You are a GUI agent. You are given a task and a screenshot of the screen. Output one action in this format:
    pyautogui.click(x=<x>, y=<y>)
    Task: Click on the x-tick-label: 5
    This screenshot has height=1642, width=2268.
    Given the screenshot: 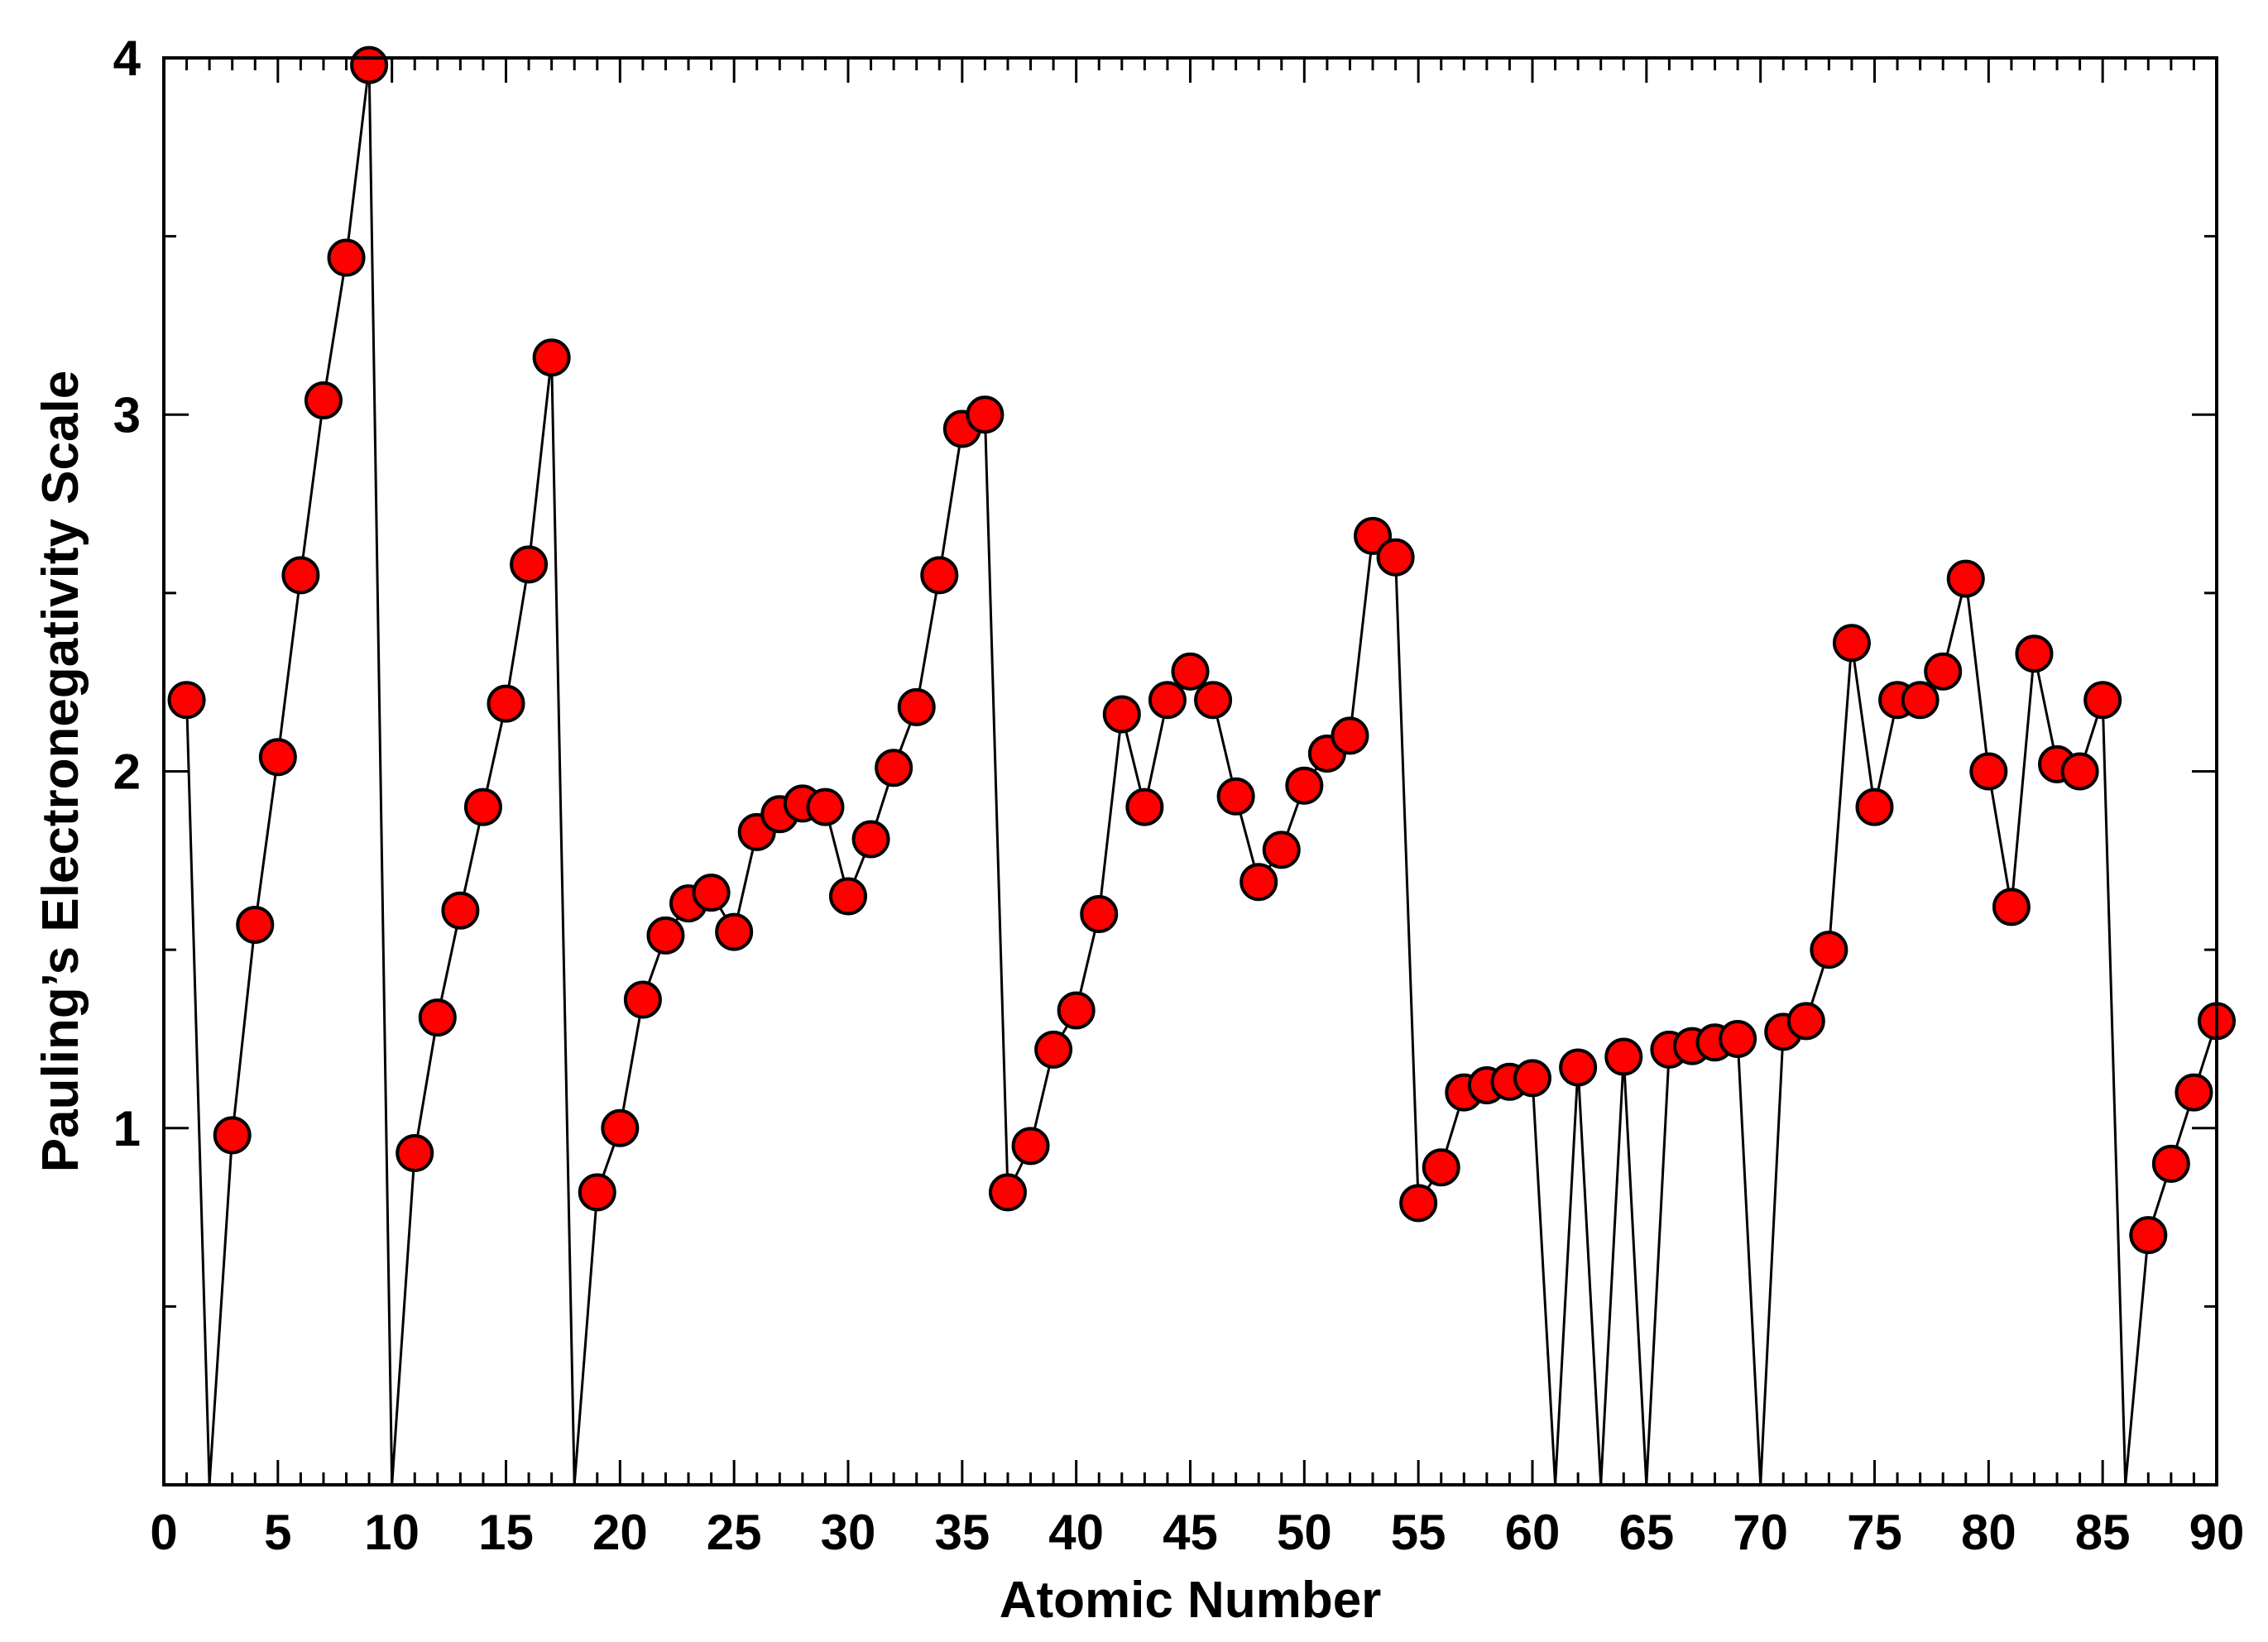 What is the action you would take?
    pyautogui.click(x=278, y=1533)
    